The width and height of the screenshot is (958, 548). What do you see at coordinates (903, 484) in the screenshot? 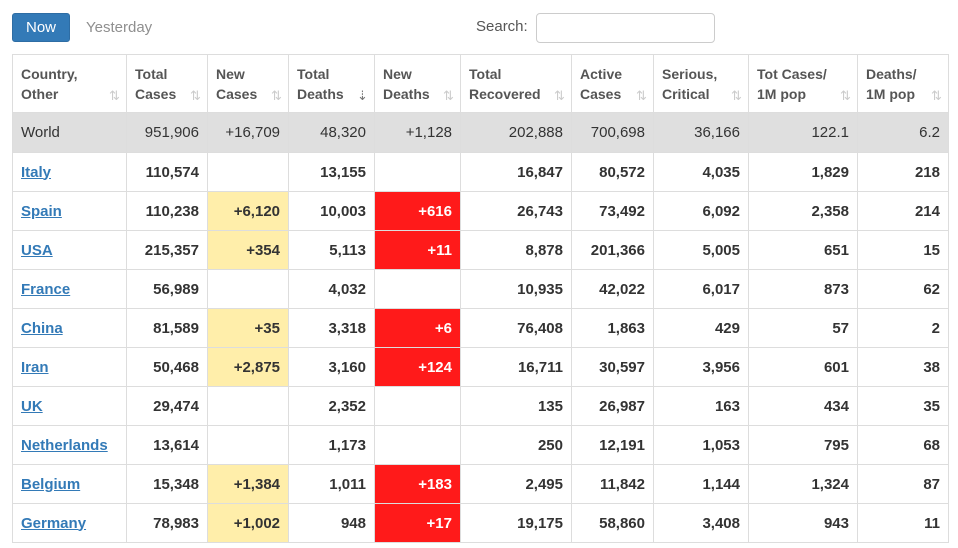
I see `cell-deaths-per-1m: 87` at bounding box center [903, 484].